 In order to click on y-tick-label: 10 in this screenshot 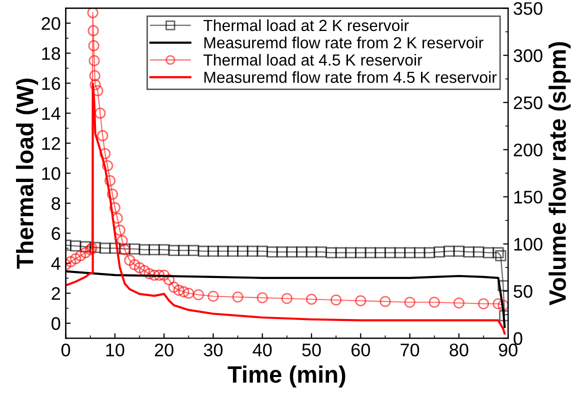, I will do `click(51, 173)`.